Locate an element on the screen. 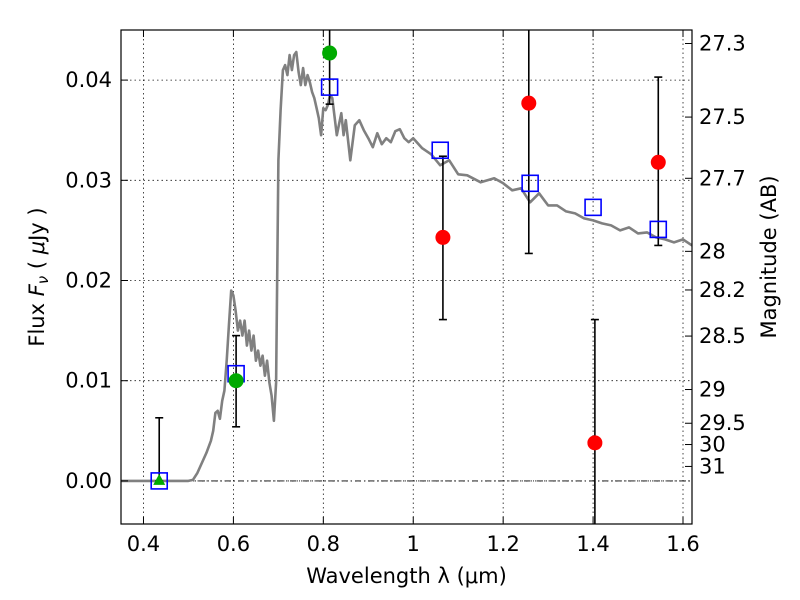  magnitude-tick-label: 31 is located at coordinates (712, 466).